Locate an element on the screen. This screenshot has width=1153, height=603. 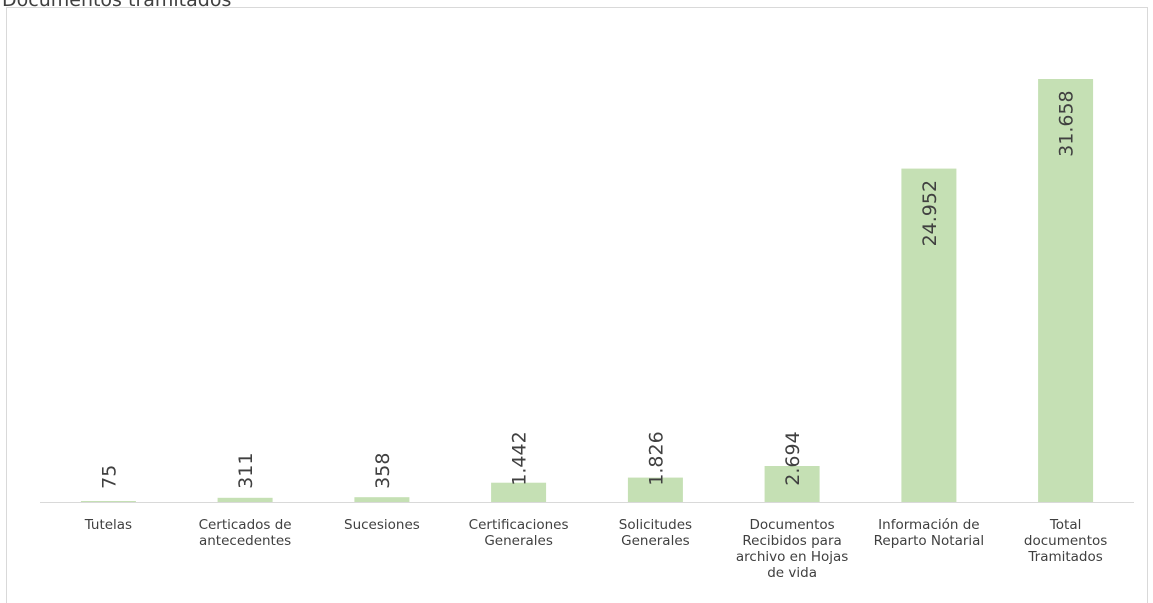
chart-frame-top is located at coordinates (577, 7).